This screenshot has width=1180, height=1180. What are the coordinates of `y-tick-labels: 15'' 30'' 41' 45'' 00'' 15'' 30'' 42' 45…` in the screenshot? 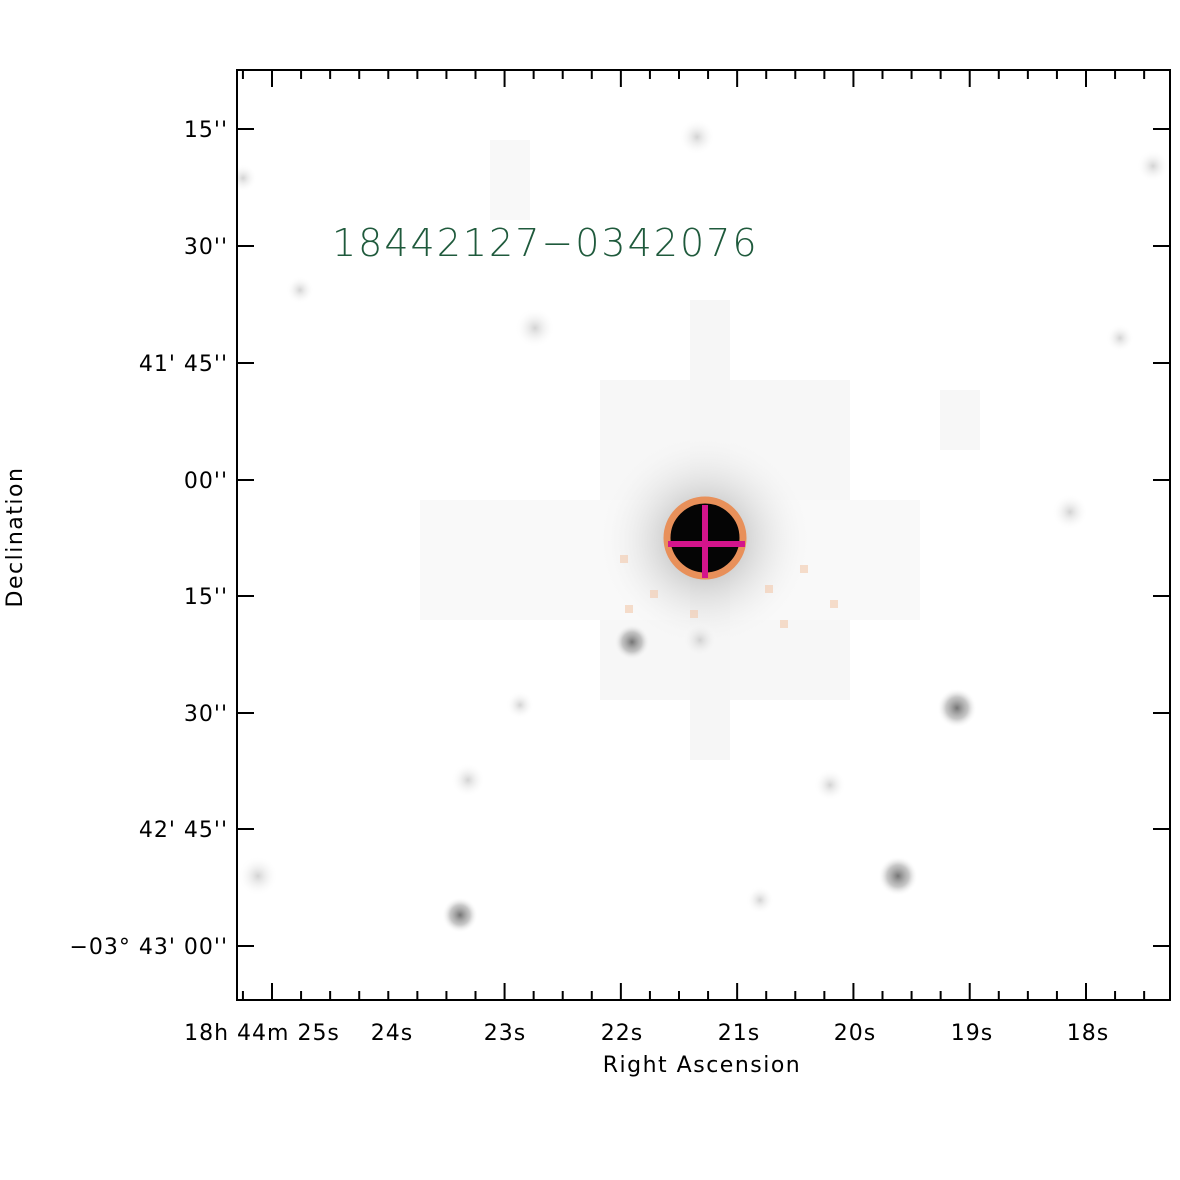 It's located at (148, 539).